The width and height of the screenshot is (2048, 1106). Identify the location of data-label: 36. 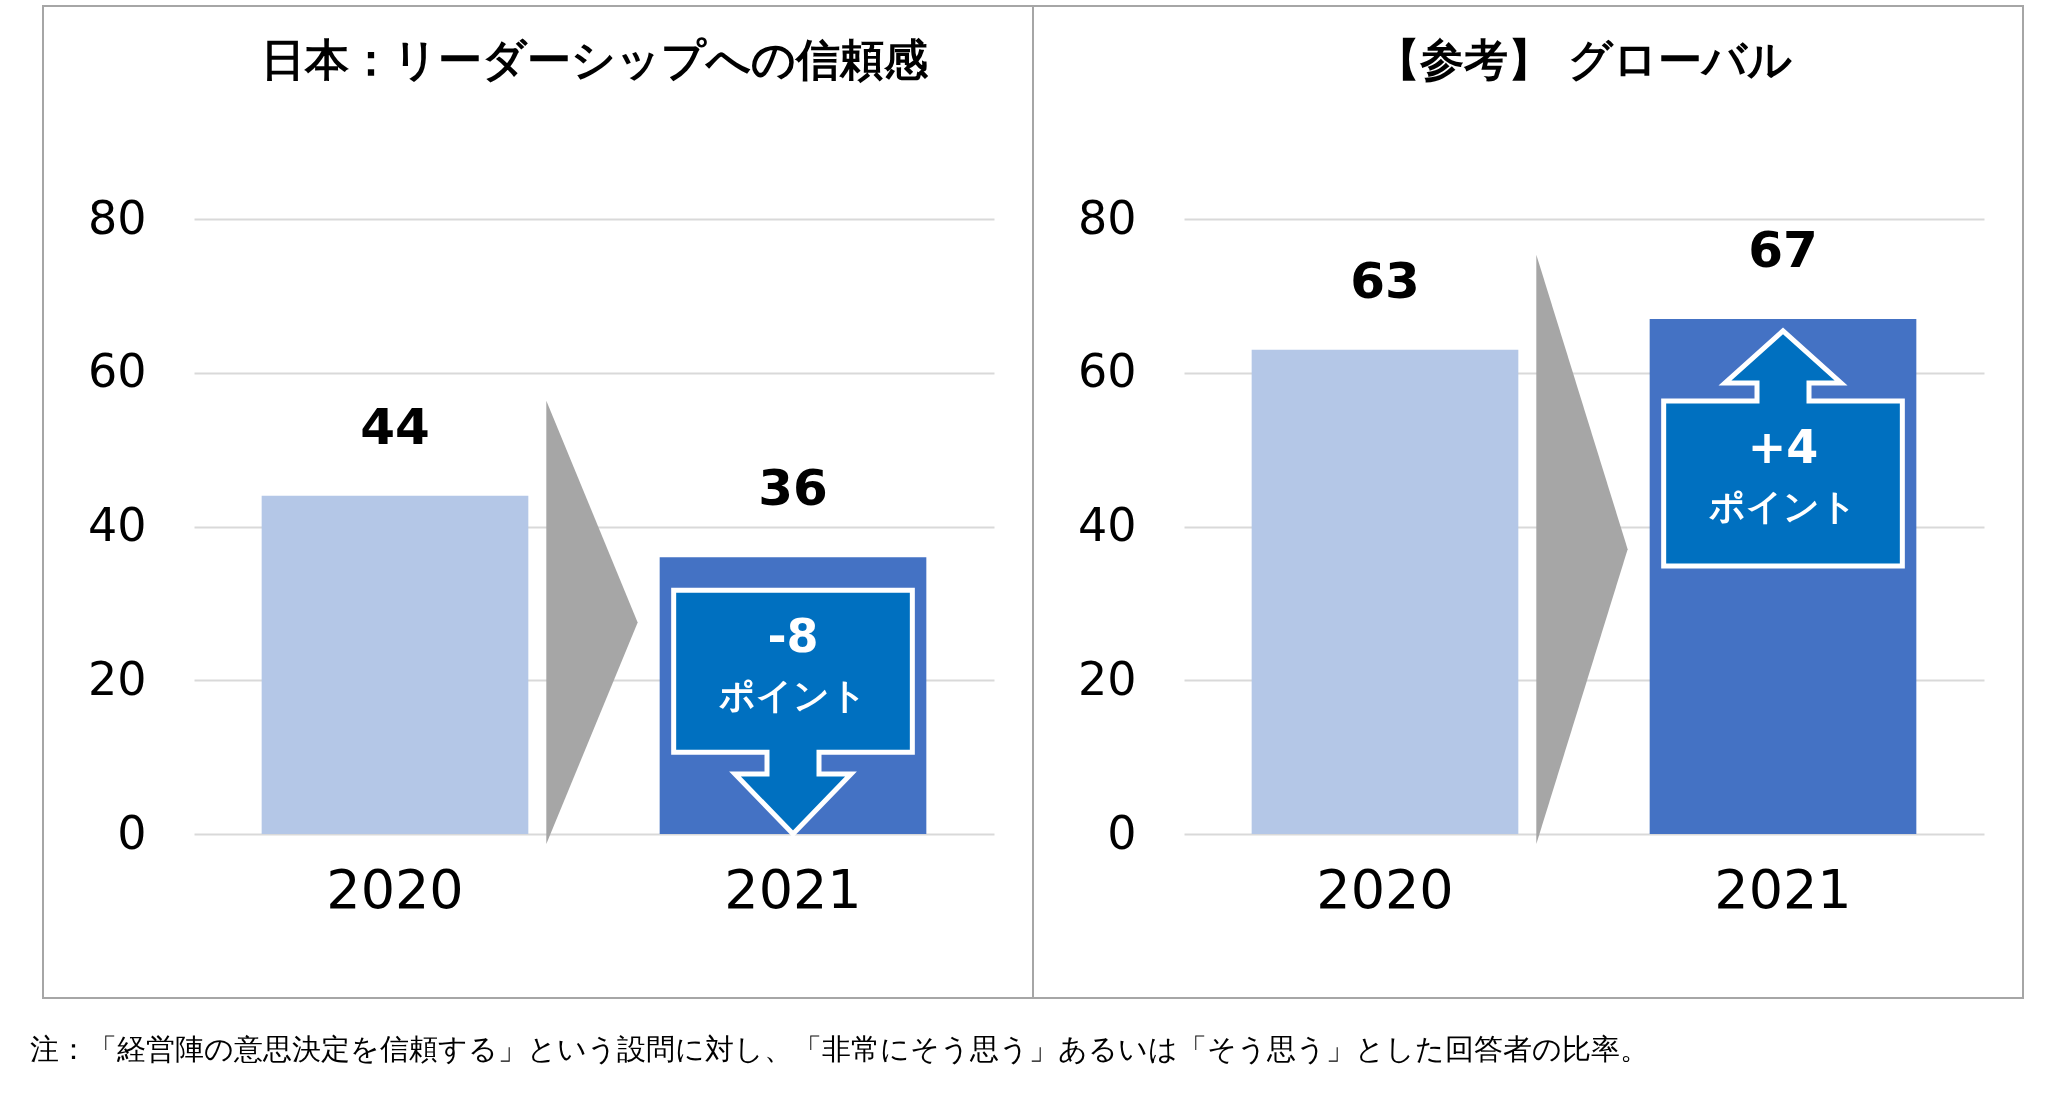
(793, 488).